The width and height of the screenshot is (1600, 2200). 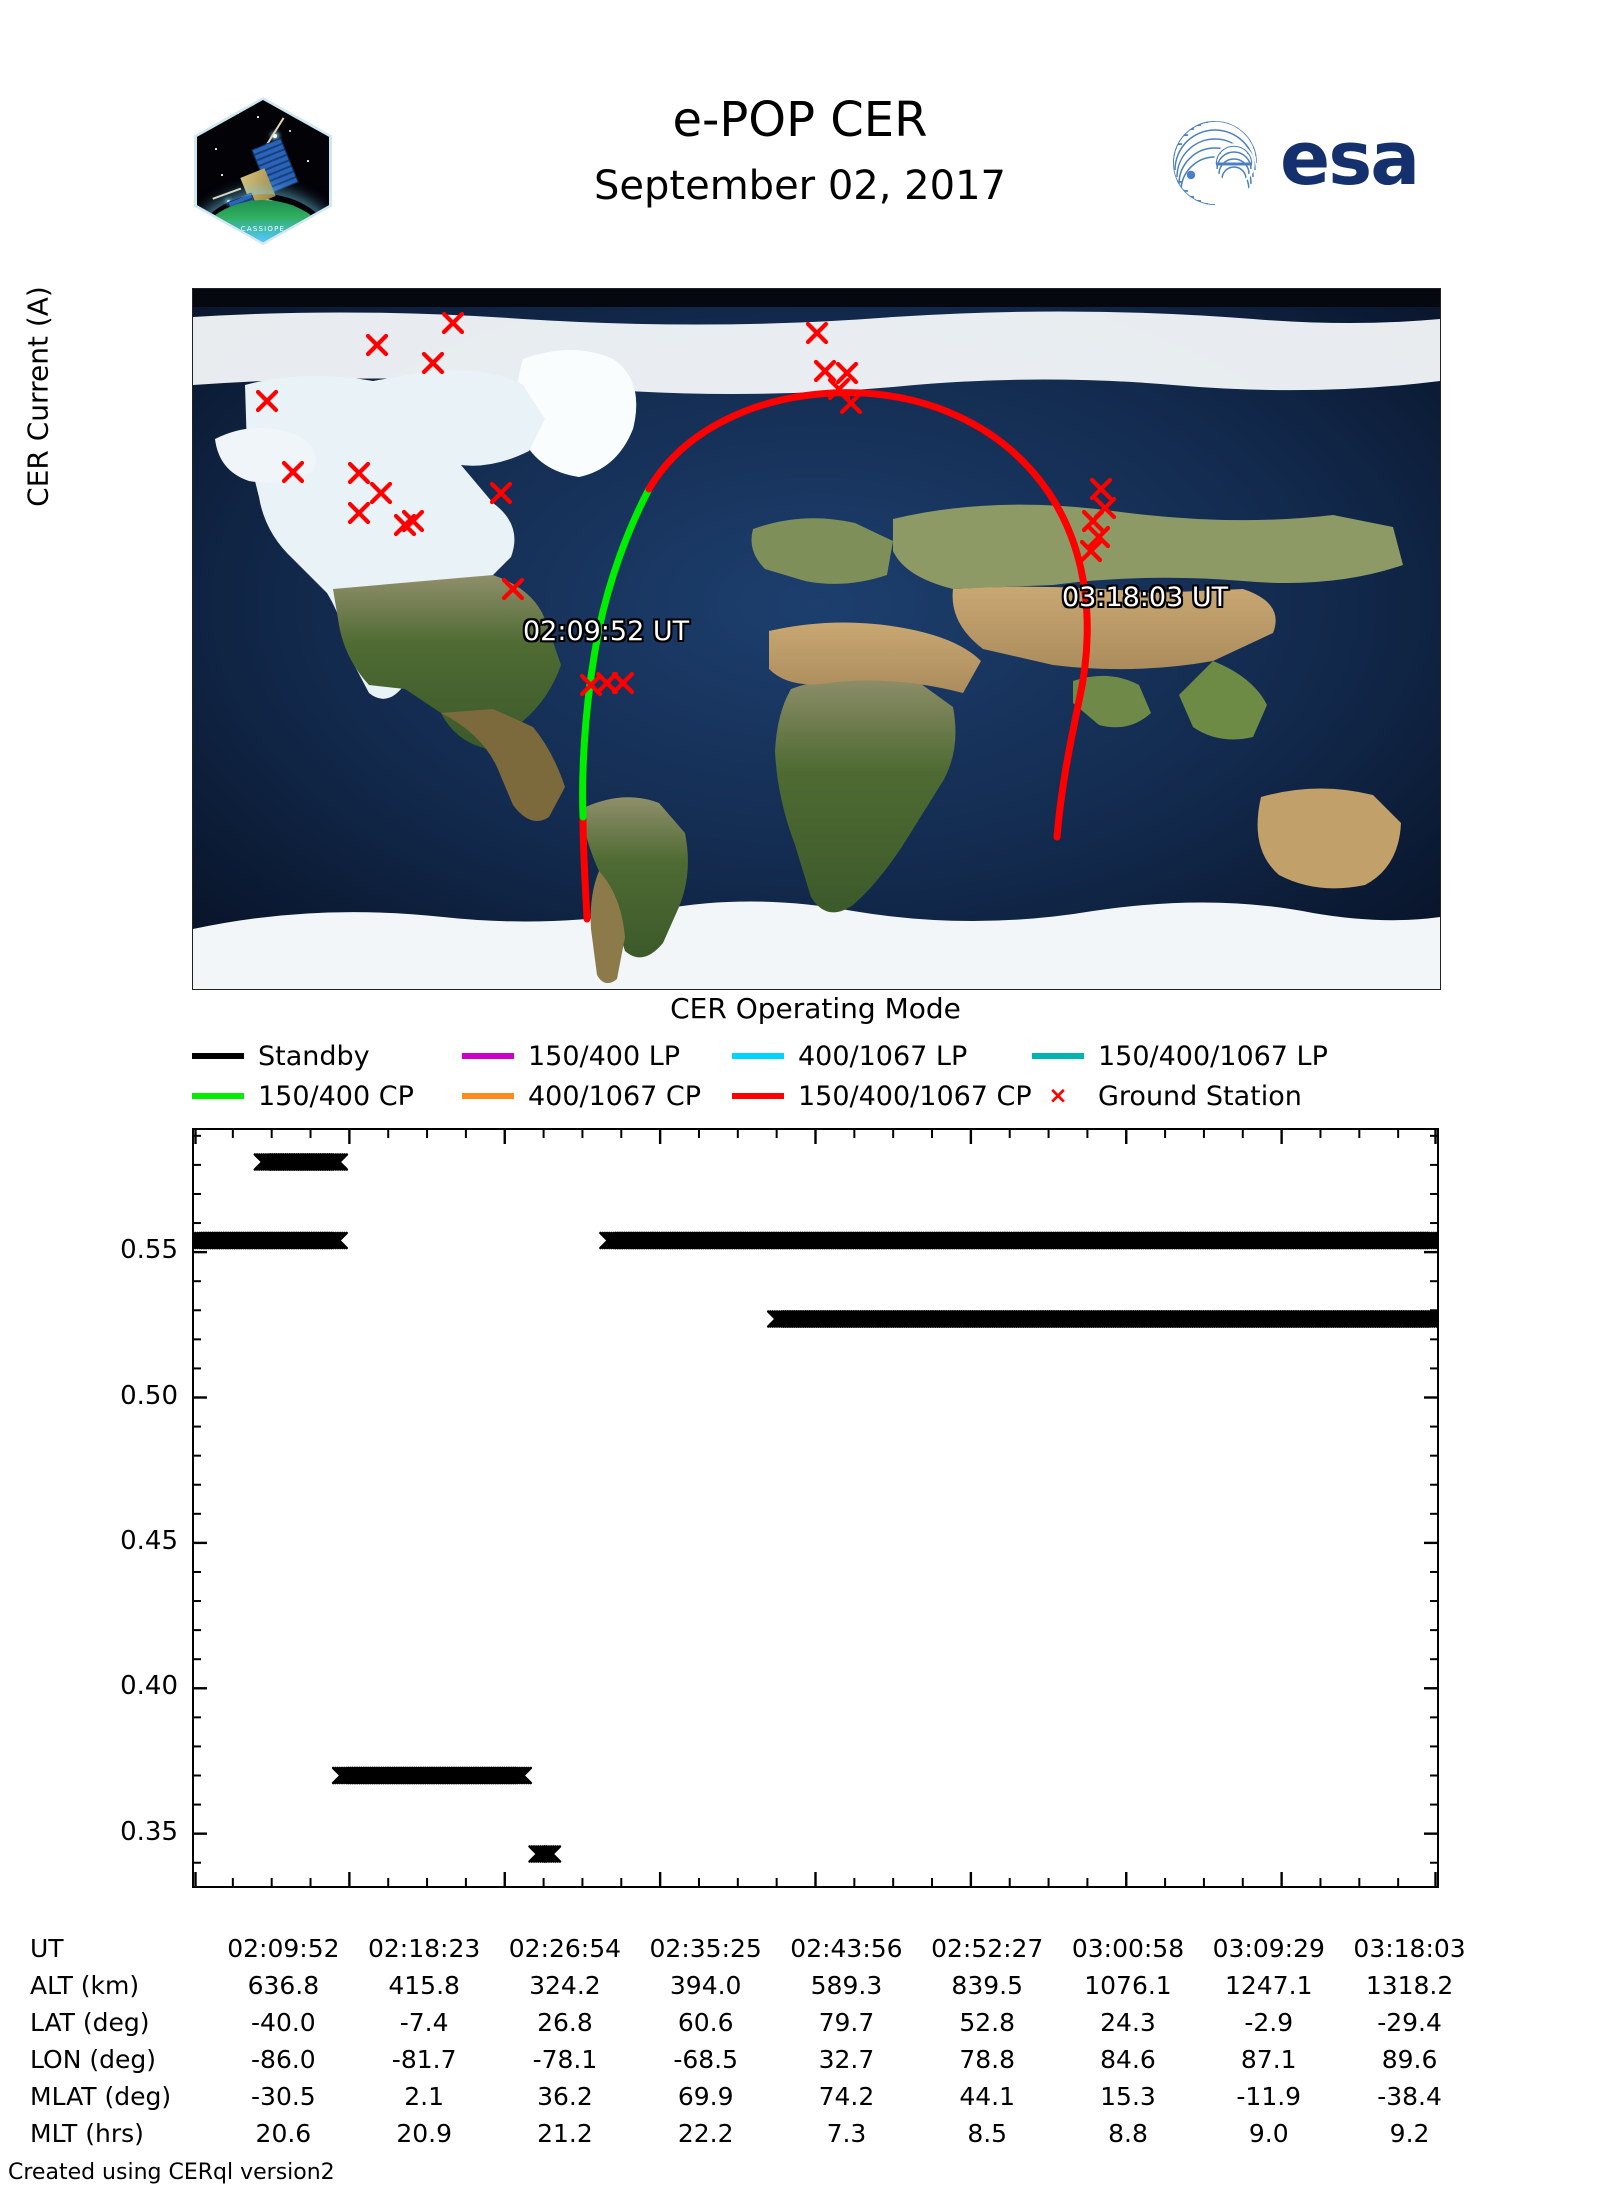 What do you see at coordinates (1268, 2059) in the screenshot?
I see `table-cell: 87.1` at bounding box center [1268, 2059].